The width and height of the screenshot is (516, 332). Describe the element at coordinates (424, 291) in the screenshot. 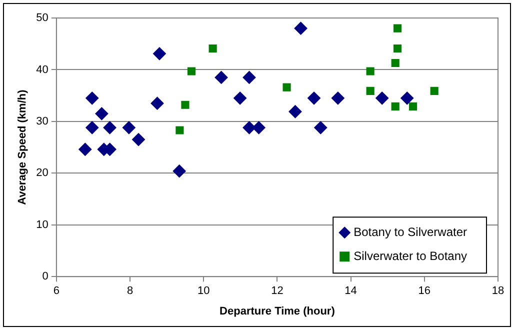

I see `x-tick-label: 16` at that location.